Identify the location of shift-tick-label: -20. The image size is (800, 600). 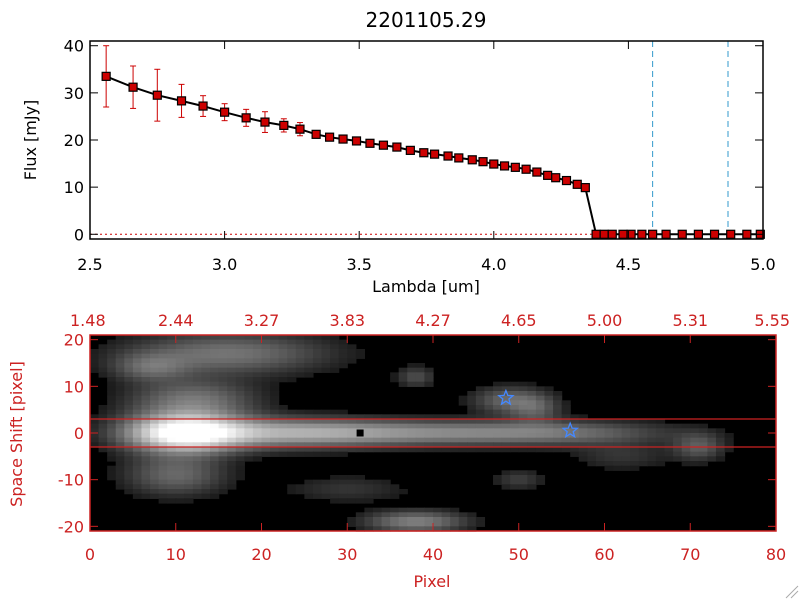
(71, 526).